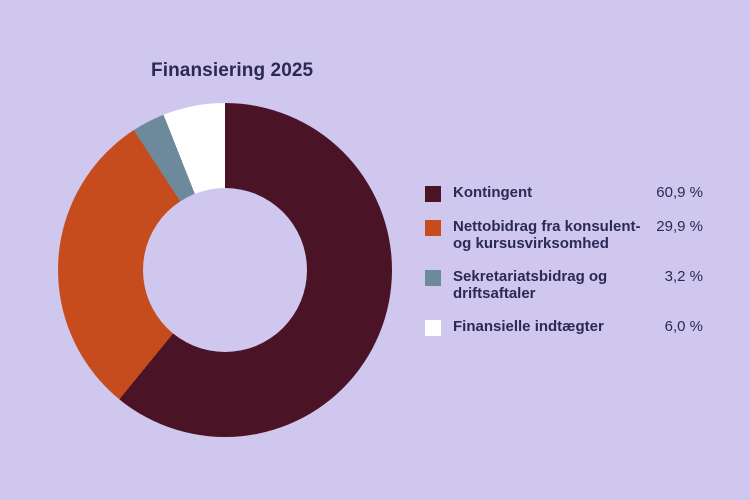 This screenshot has height=500, width=750. Describe the element at coordinates (683, 326) in the screenshot. I see `legend-value: 6,0 %` at that location.